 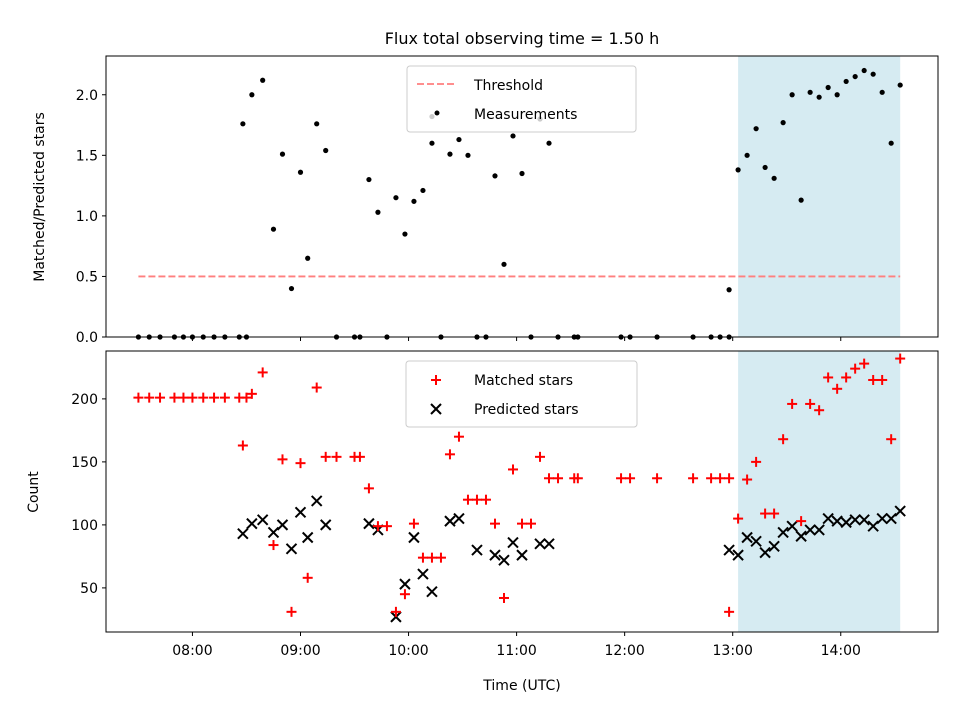 I want to click on bottom-shaded-region, so click(x=819, y=491).